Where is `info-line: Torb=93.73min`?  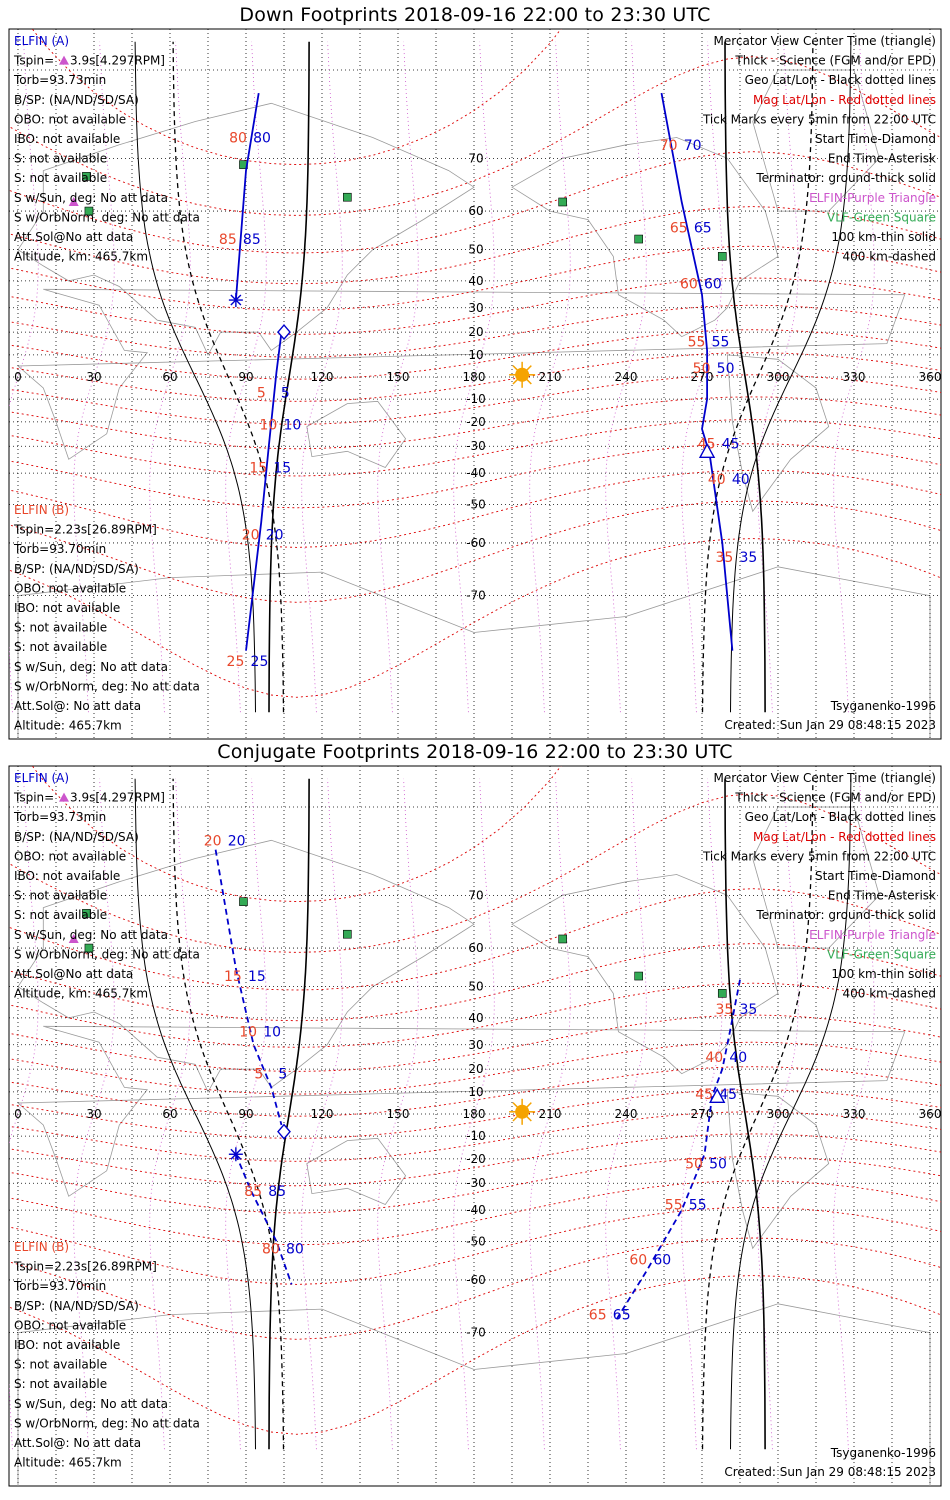
info-line: Torb=93.73min is located at coordinates (59, 817).